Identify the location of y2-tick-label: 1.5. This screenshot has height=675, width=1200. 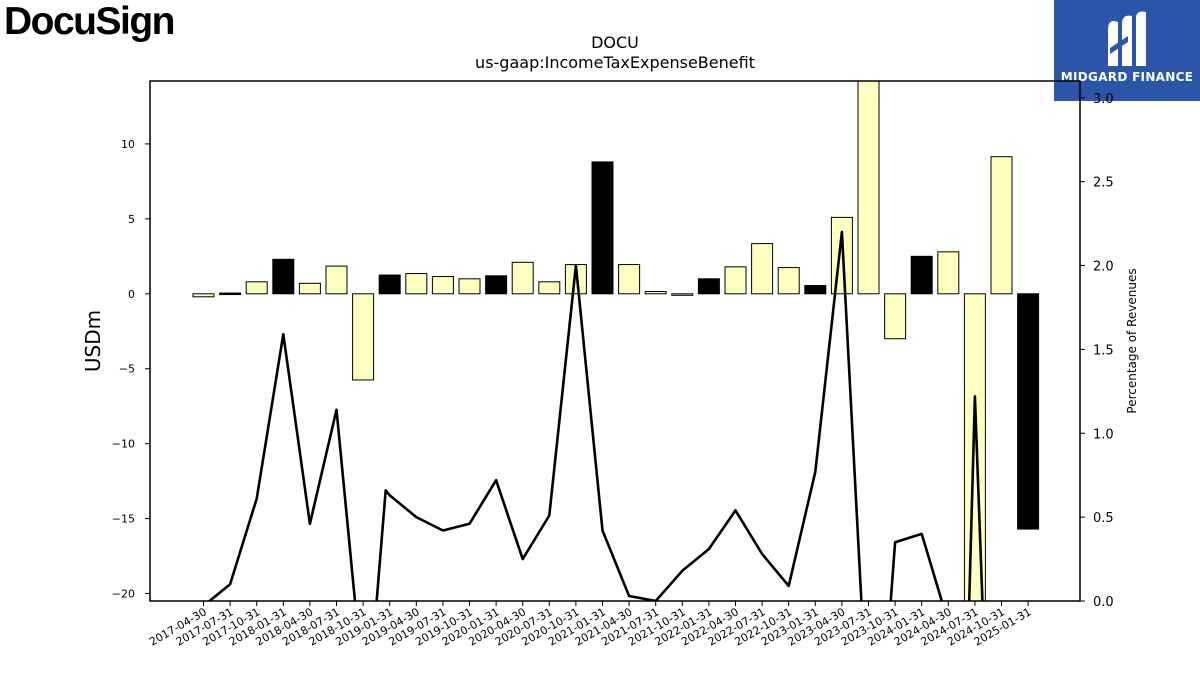
(1103, 350).